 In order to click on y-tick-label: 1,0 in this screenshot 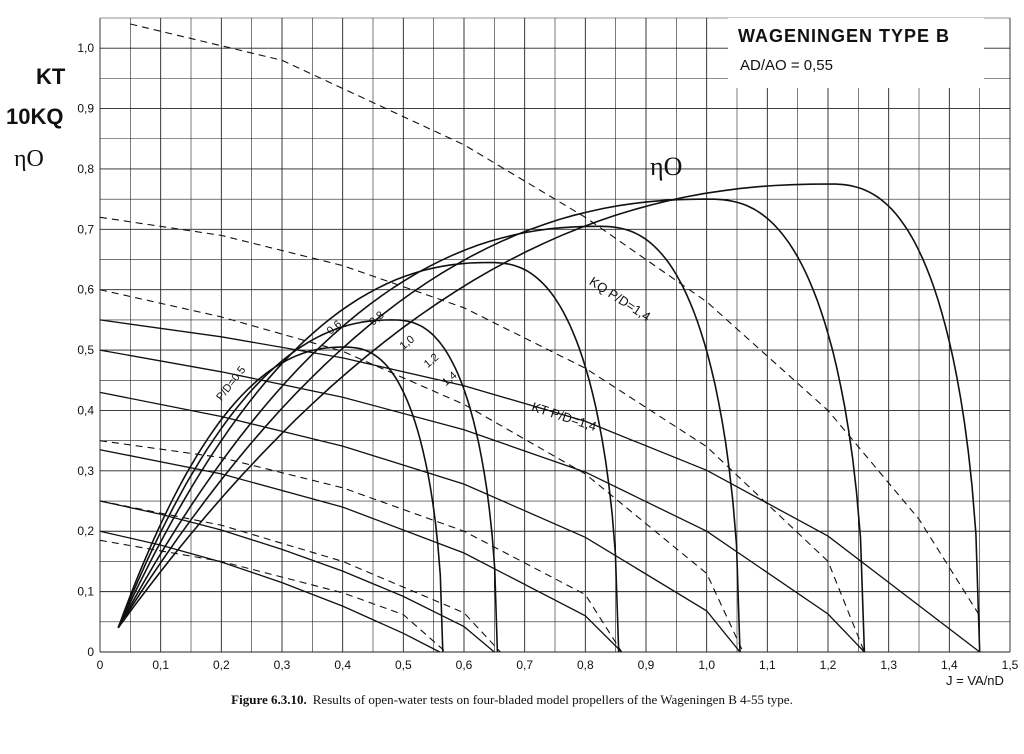, I will do `click(85, 48)`.